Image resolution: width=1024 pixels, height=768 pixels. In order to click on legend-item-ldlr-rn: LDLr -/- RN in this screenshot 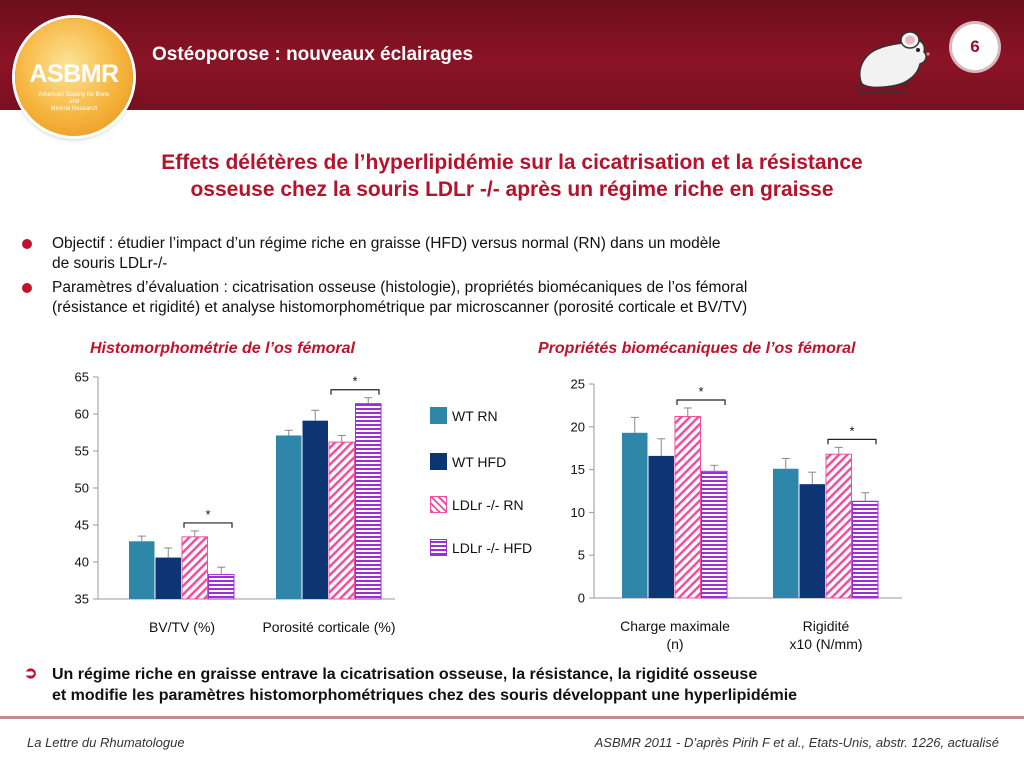, I will do `click(477, 504)`.